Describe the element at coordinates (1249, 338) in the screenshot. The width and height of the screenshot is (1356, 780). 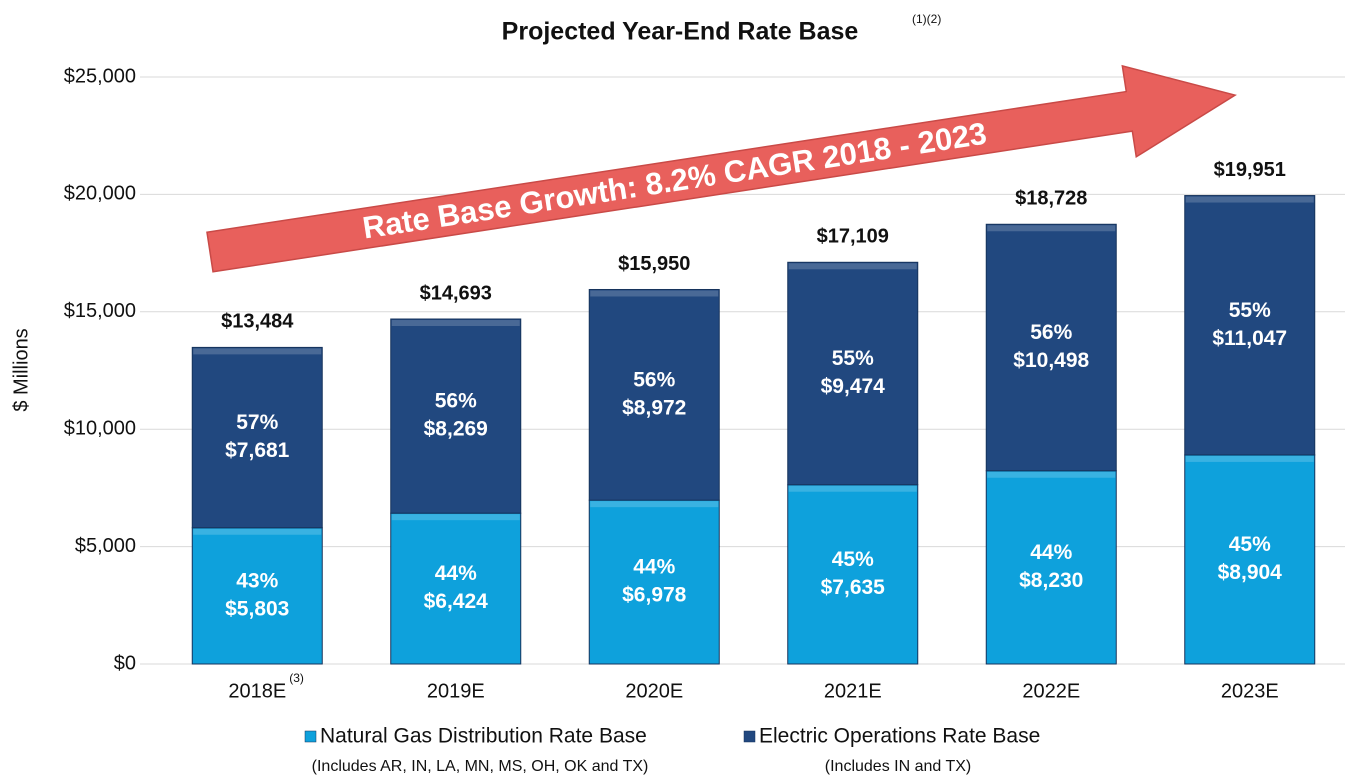
I see `value-label: $11,047` at that location.